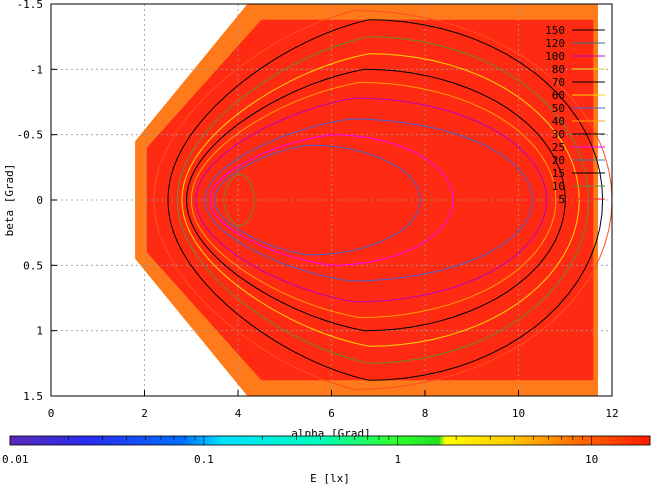 The image size is (651, 486). Describe the element at coordinates (518, 413) in the screenshot. I see `x-tick-label: 10` at that location.